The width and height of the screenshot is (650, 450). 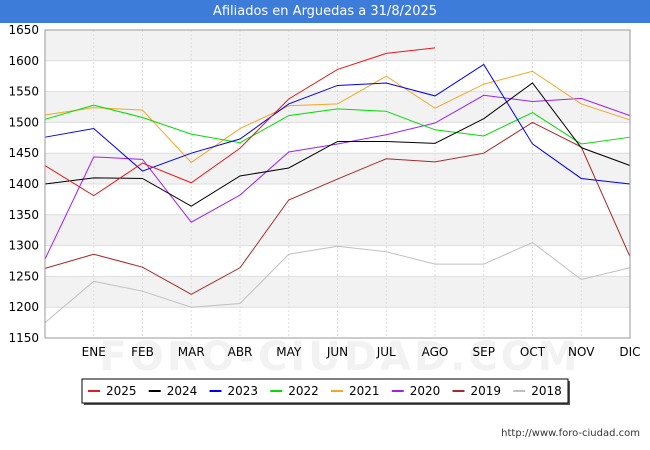 I want to click on y-tick-label: 1650, so click(x=23, y=30).